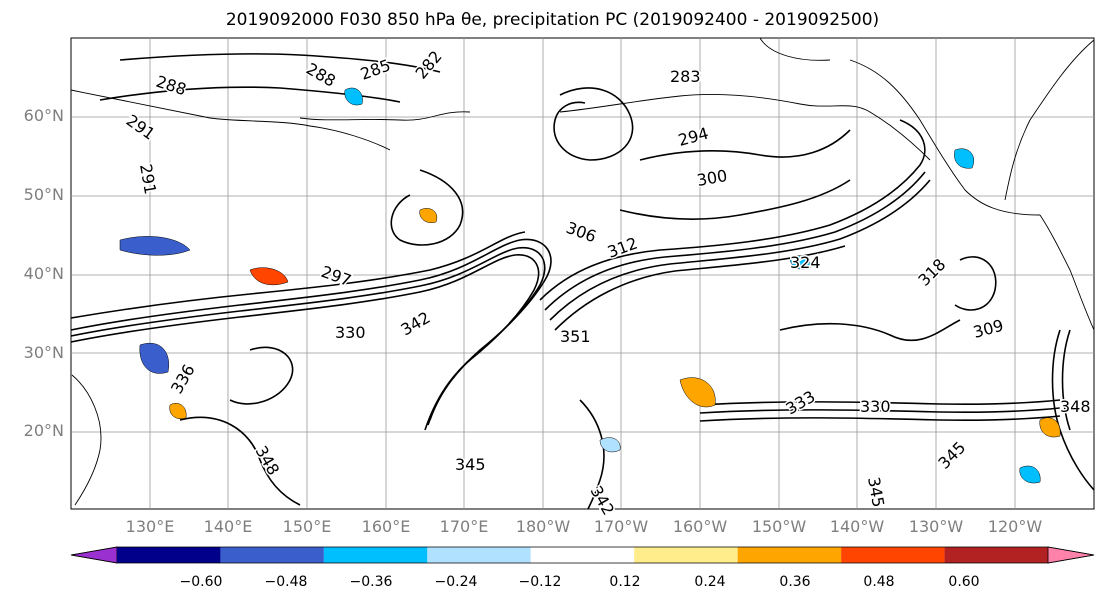  What do you see at coordinates (710, 582) in the screenshot?
I see `colorbar-tick-label: 0.24` at bounding box center [710, 582].